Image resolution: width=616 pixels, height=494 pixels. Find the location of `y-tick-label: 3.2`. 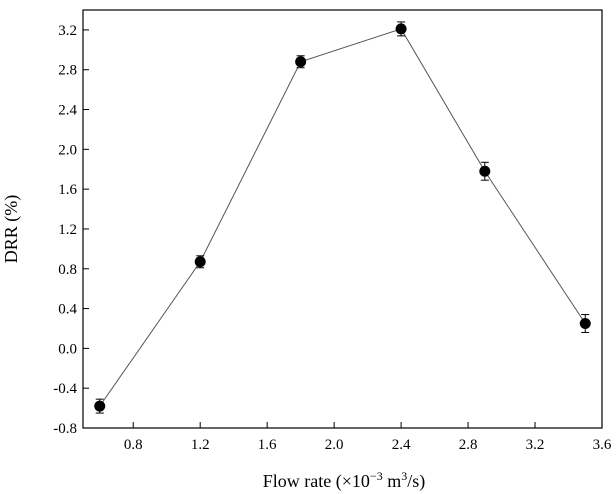

y-tick-label: 3.2 is located at coordinates (67, 31).